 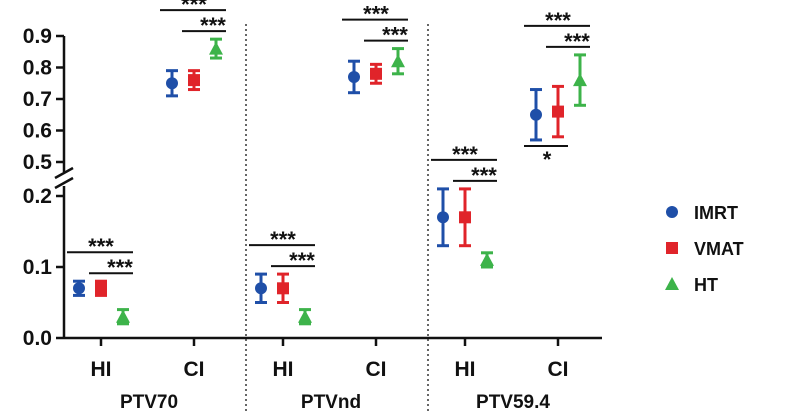 What do you see at coordinates (149, 402) in the screenshot?
I see `group-label-ptv70: PTV70` at bounding box center [149, 402].